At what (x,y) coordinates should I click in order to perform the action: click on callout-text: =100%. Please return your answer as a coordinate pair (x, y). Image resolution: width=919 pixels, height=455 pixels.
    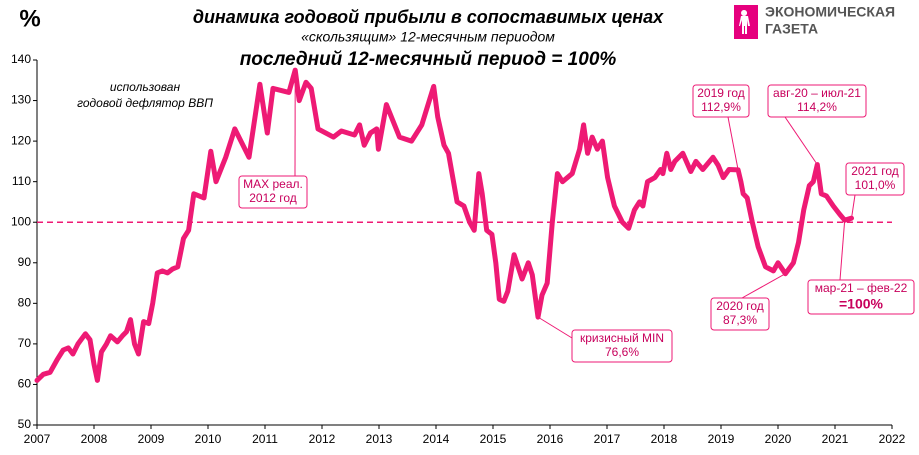
    Looking at the image, I should click on (861, 304).